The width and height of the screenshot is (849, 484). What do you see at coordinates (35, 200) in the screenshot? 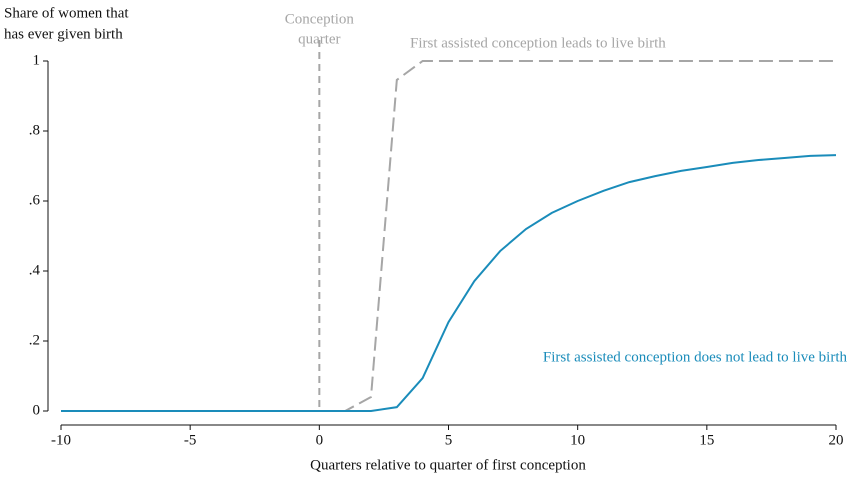
I see `y-tick-label: .6` at bounding box center [35, 200].